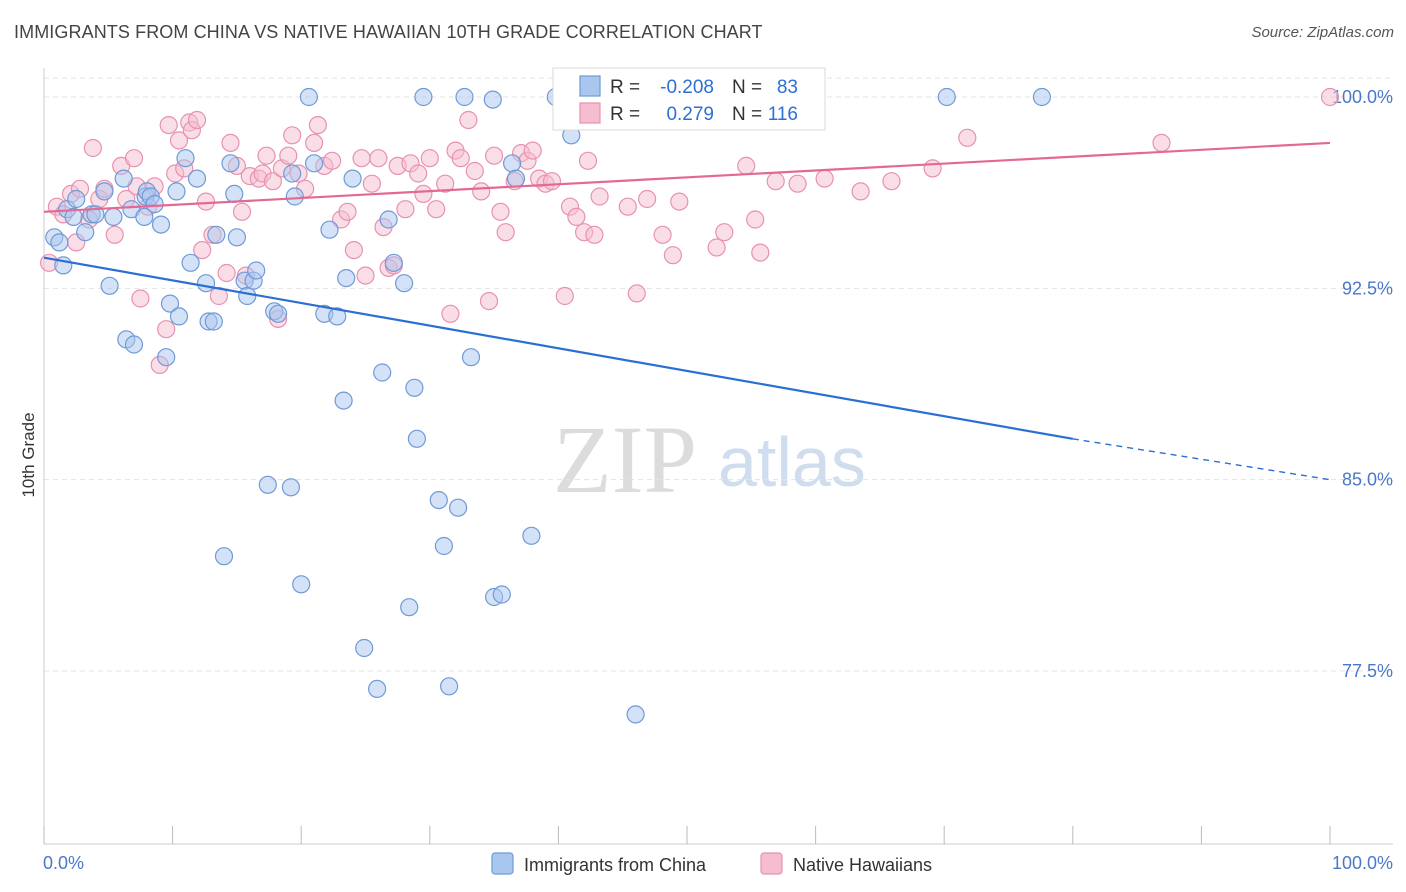  What do you see at coordinates (747, 87) in the screenshot?
I see `stats-n-label-china: N =` at bounding box center [747, 87].